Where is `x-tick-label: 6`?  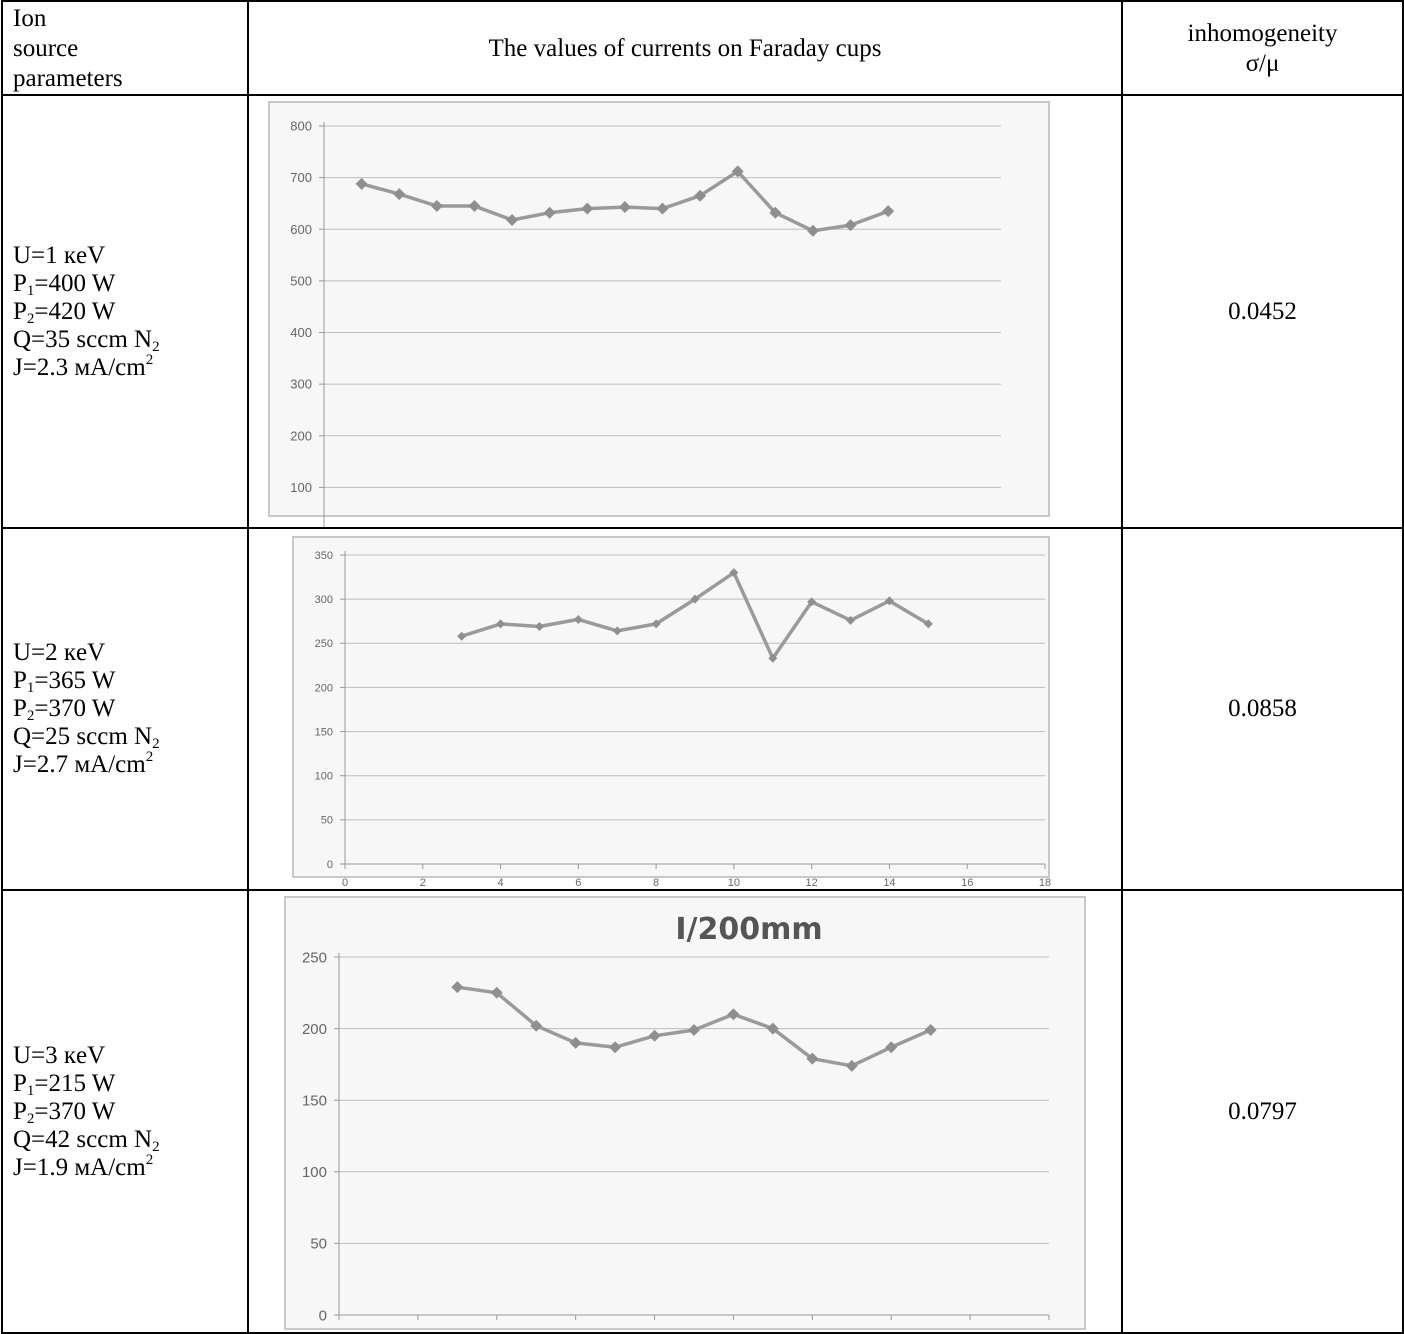
x-tick-label: 6 is located at coordinates (578, 883).